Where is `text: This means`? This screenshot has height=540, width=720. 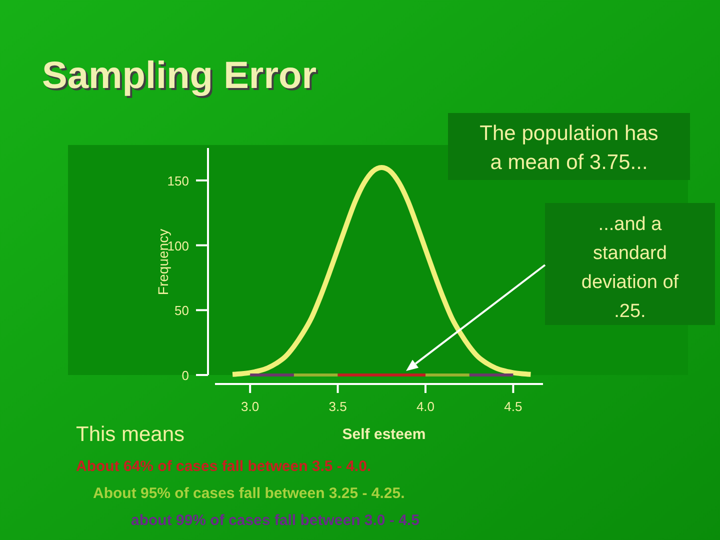 text: This means is located at coordinates (130, 434).